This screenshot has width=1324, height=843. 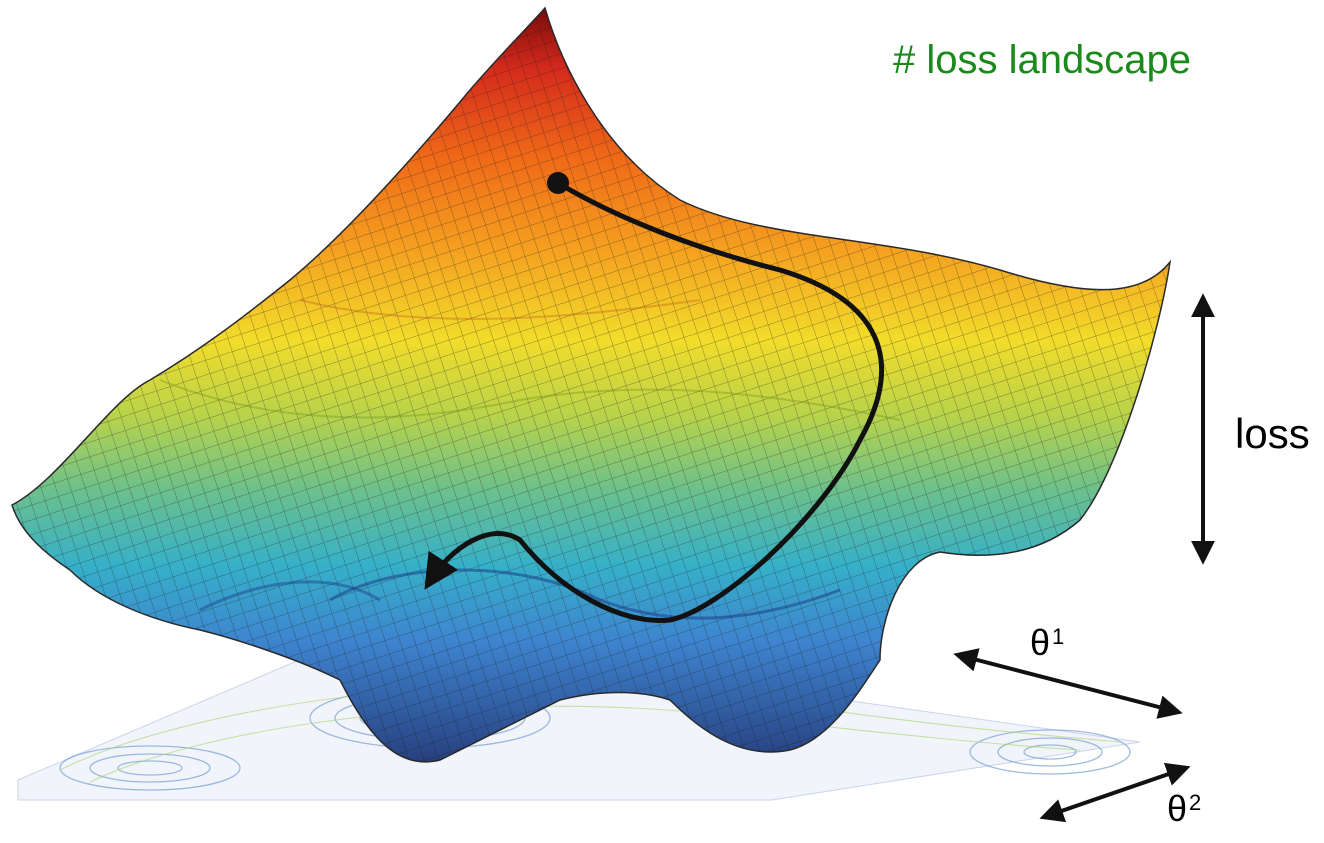 What do you see at coordinates (1272, 433) in the screenshot?
I see `loss-label: loss` at bounding box center [1272, 433].